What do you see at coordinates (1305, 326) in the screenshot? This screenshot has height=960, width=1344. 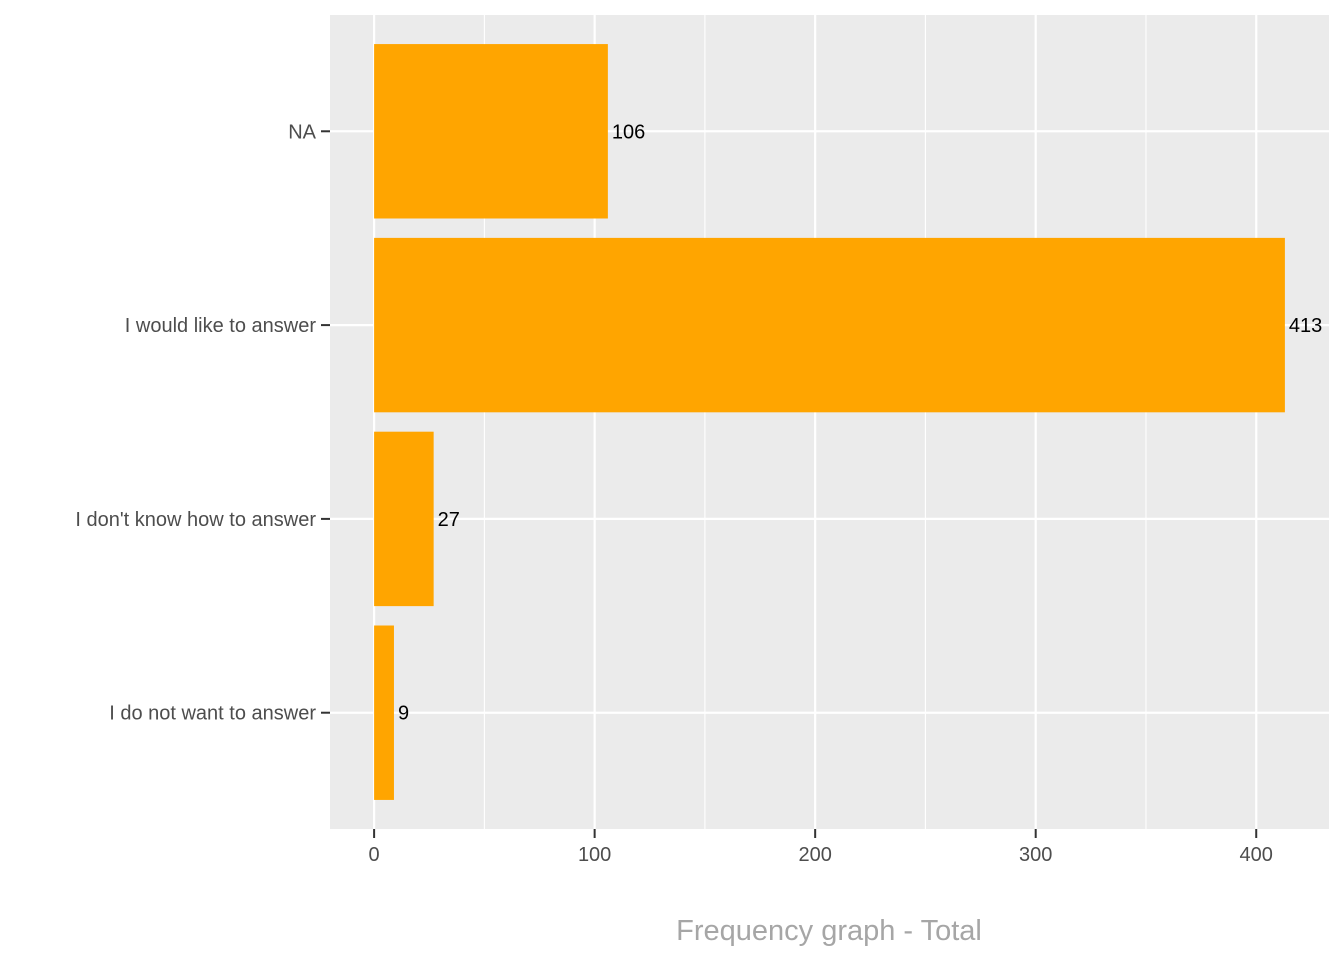 I see `bar-value-label: 413` at bounding box center [1305, 326].